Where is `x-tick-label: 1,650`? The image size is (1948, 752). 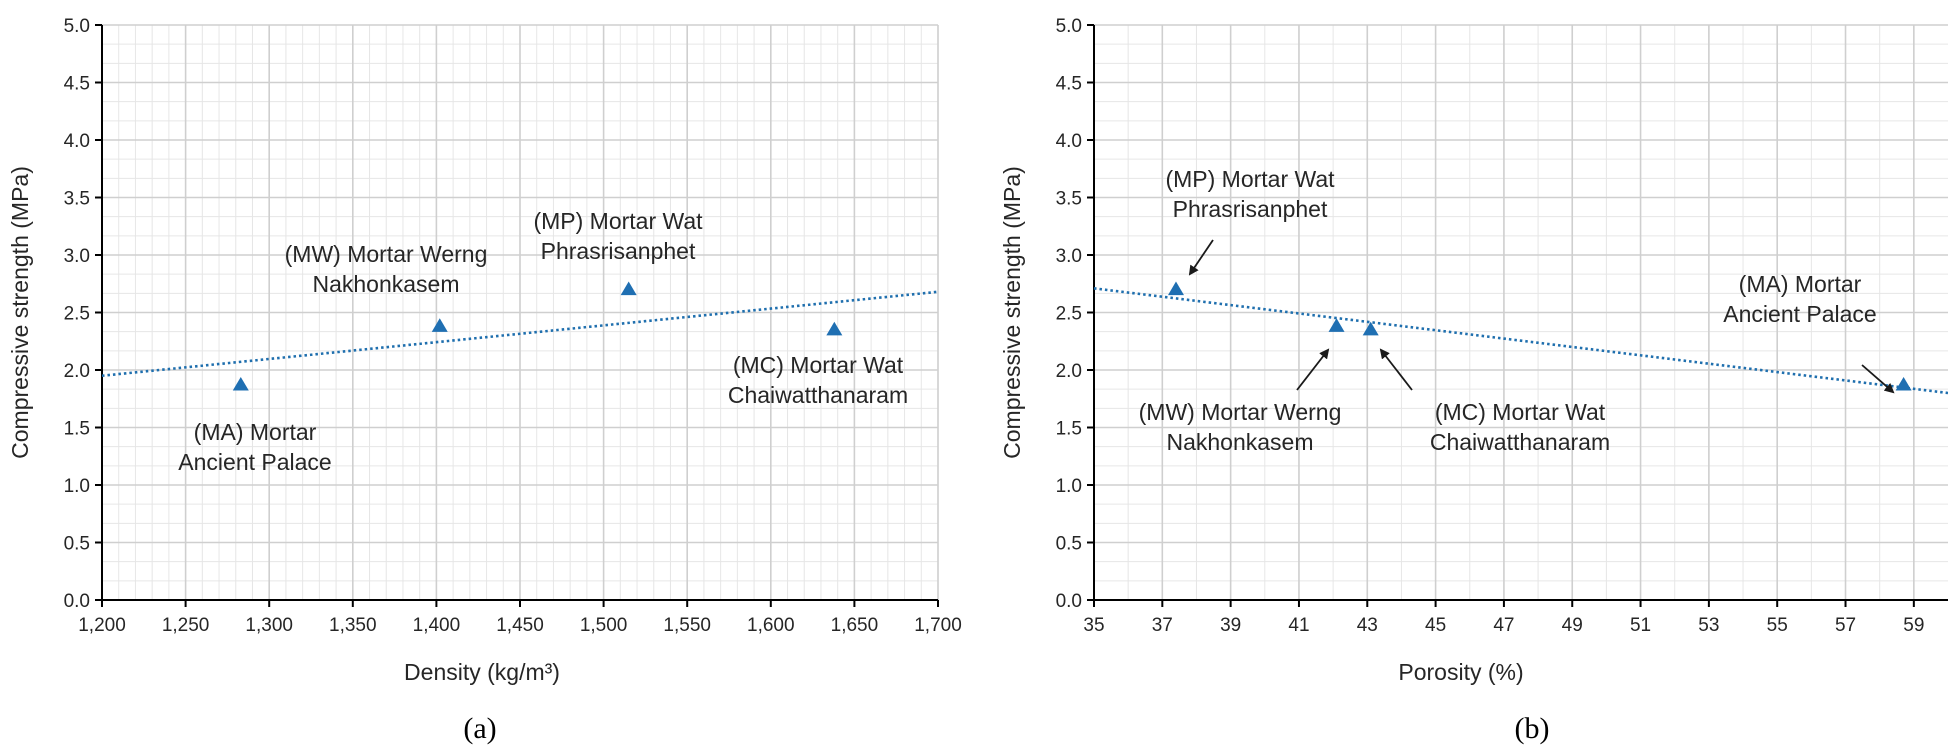 x-tick-label: 1,650 is located at coordinates (855, 625).